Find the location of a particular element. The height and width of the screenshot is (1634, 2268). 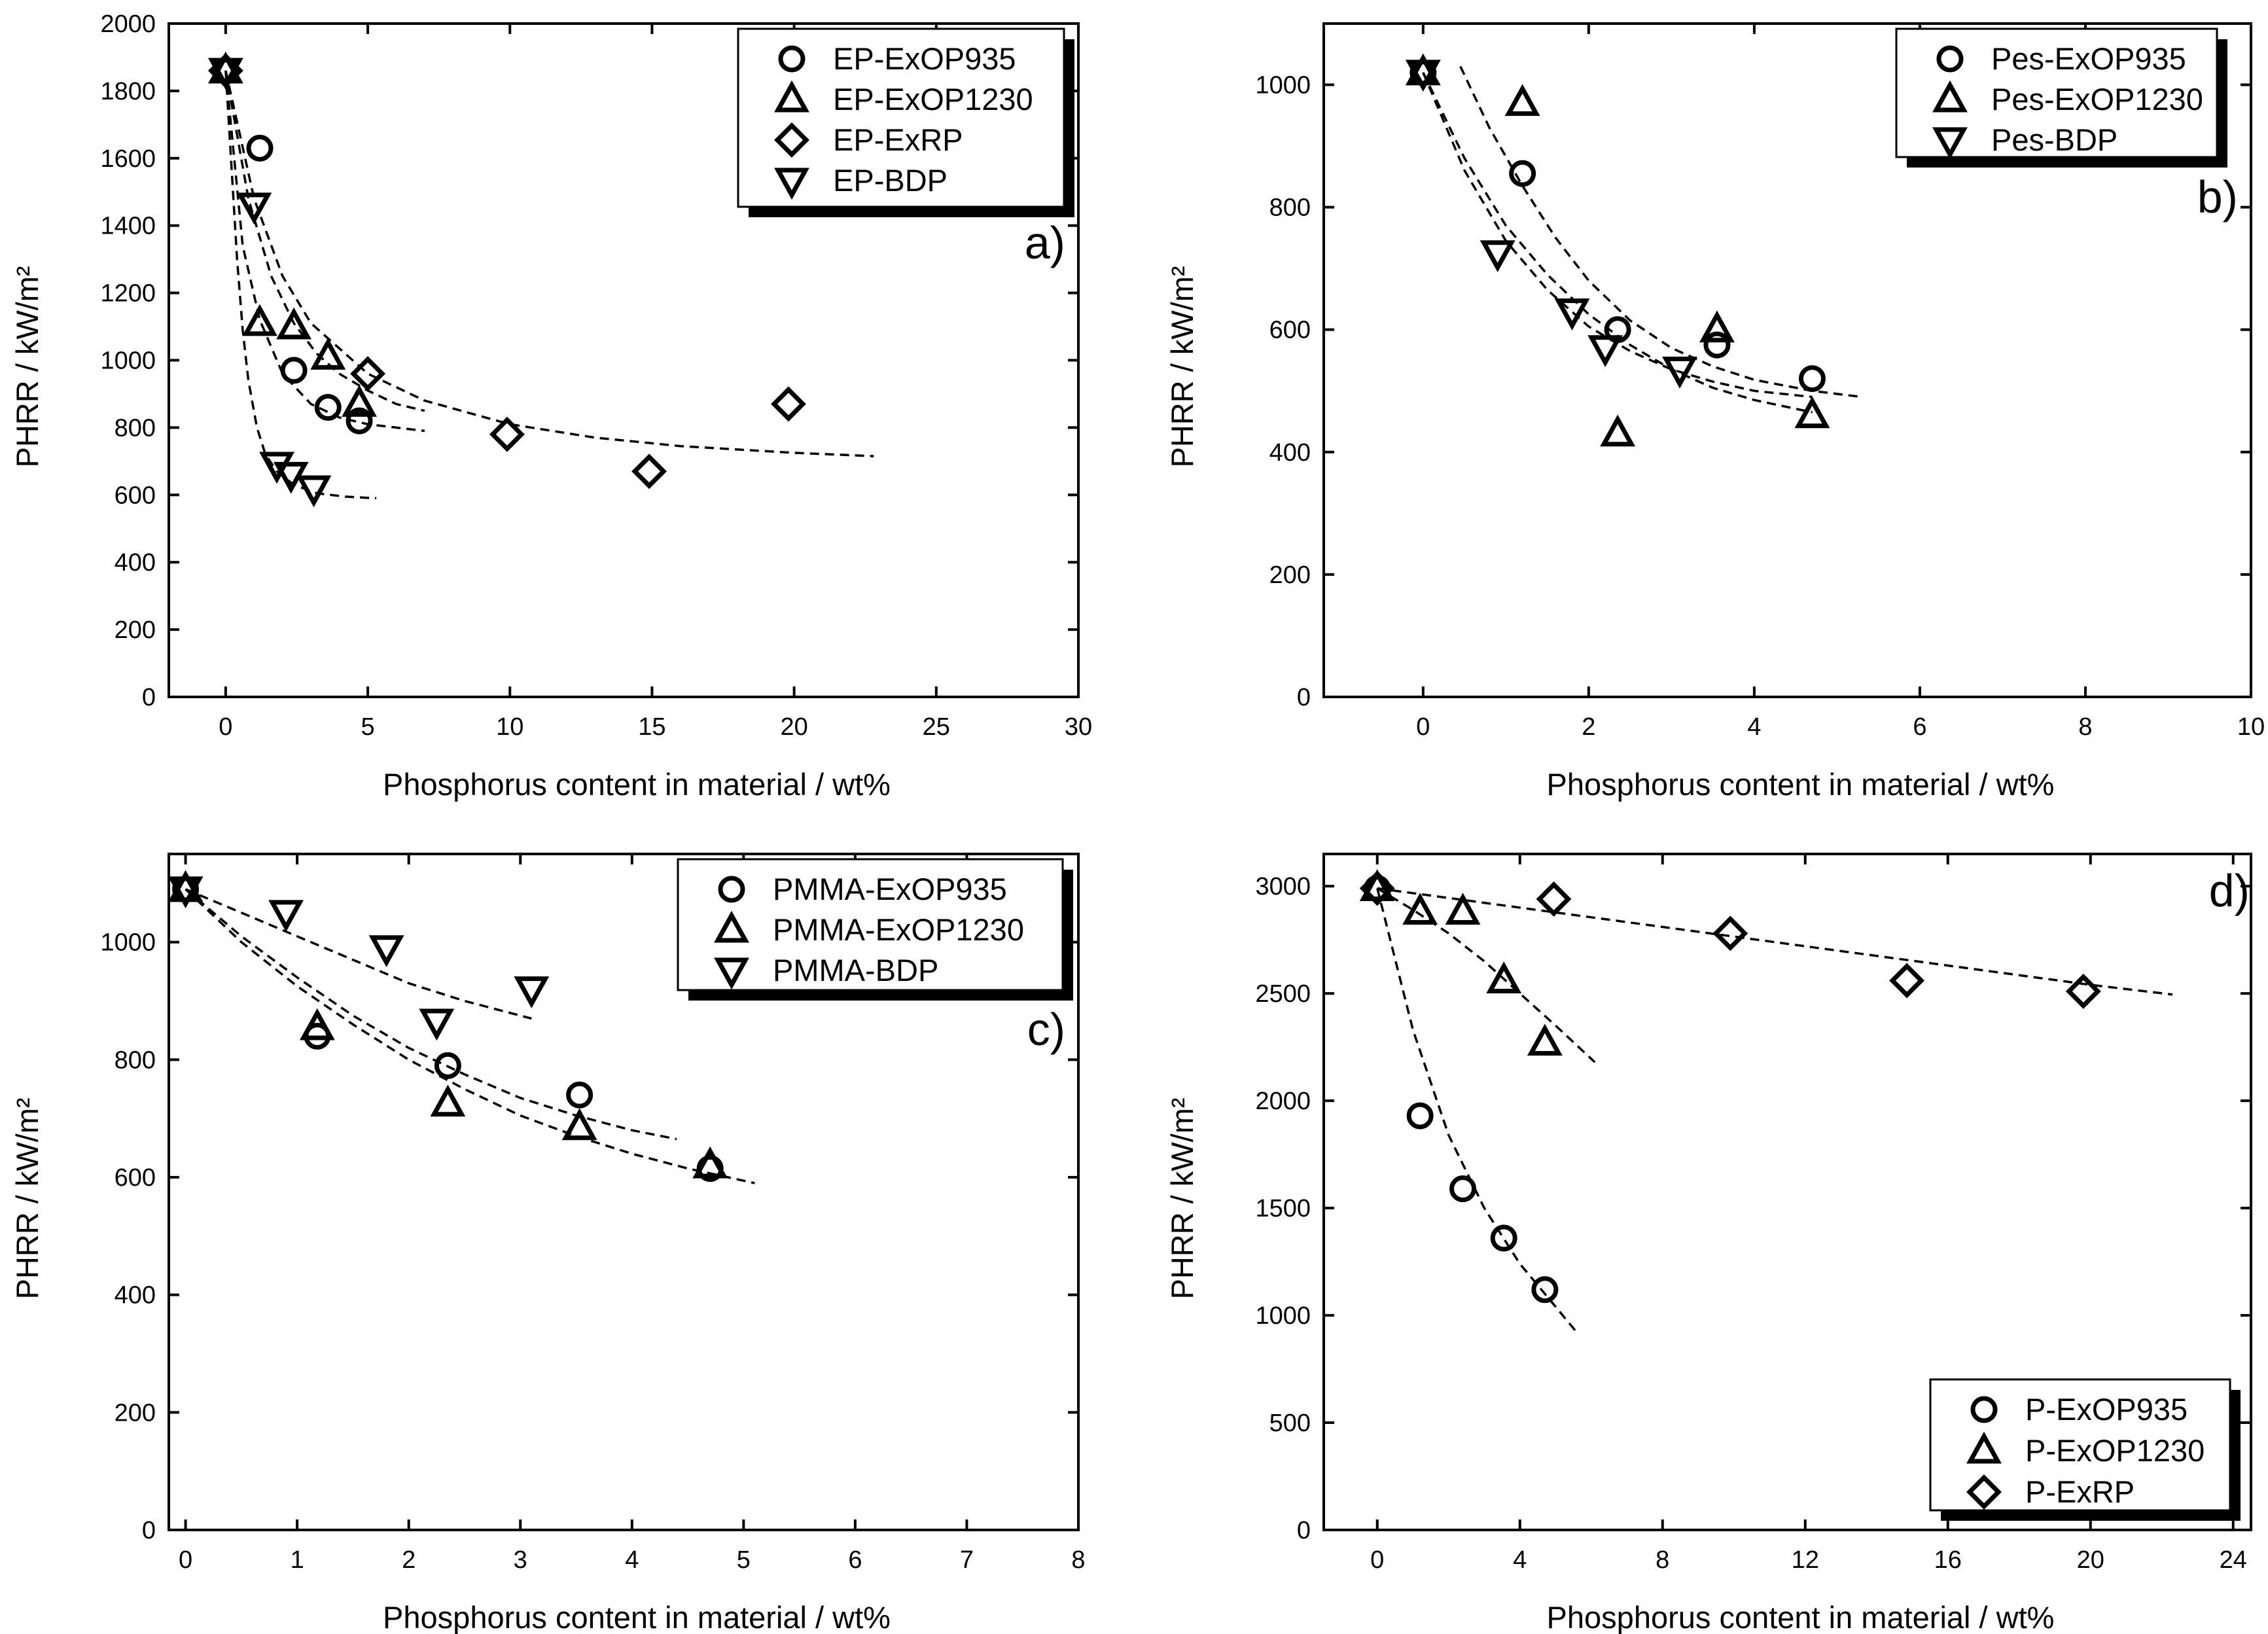

y-tick-label: 2000 is located at coordinates (1283, 1101).